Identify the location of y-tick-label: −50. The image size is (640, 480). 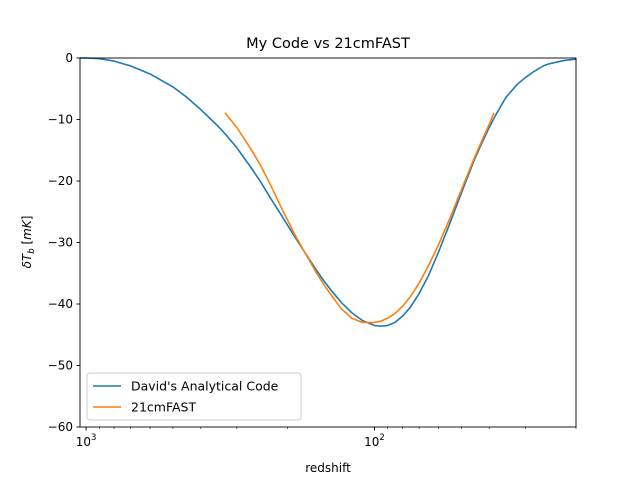
(60, 366).